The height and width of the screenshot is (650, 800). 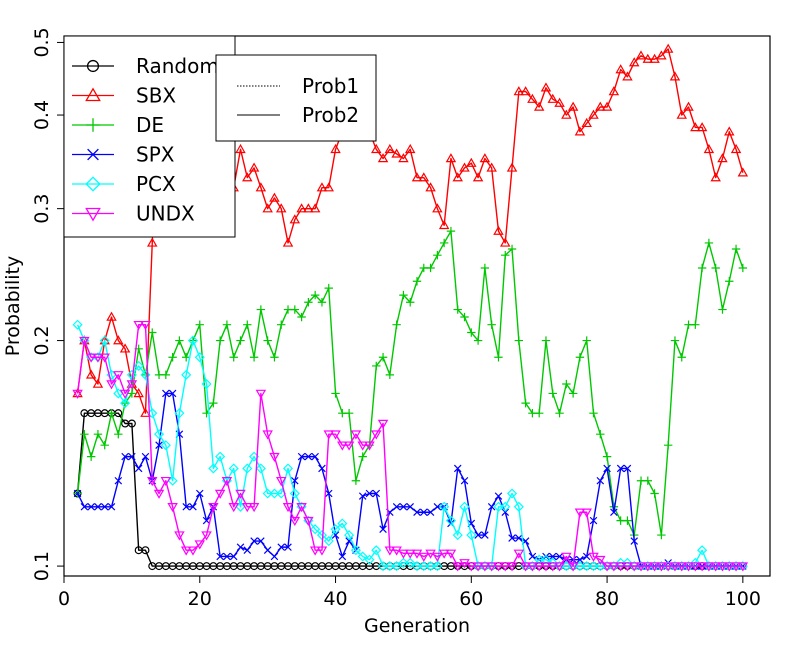 What do you see at coordinates (13, 306) in the screenshot?
I see `y-axis-label: Probability` at bounding box center [13, 306].